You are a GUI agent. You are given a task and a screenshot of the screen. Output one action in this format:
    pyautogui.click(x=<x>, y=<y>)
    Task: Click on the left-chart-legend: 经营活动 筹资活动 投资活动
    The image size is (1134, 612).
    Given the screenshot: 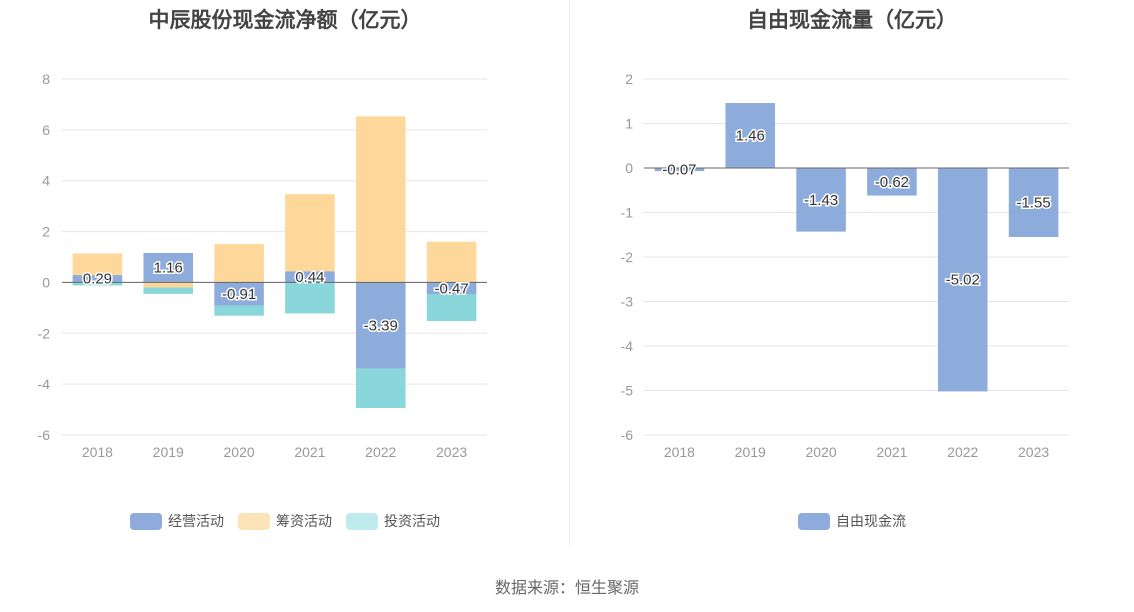 What is the action you would take?
    pyautogui.click(x=285, y=521)
    